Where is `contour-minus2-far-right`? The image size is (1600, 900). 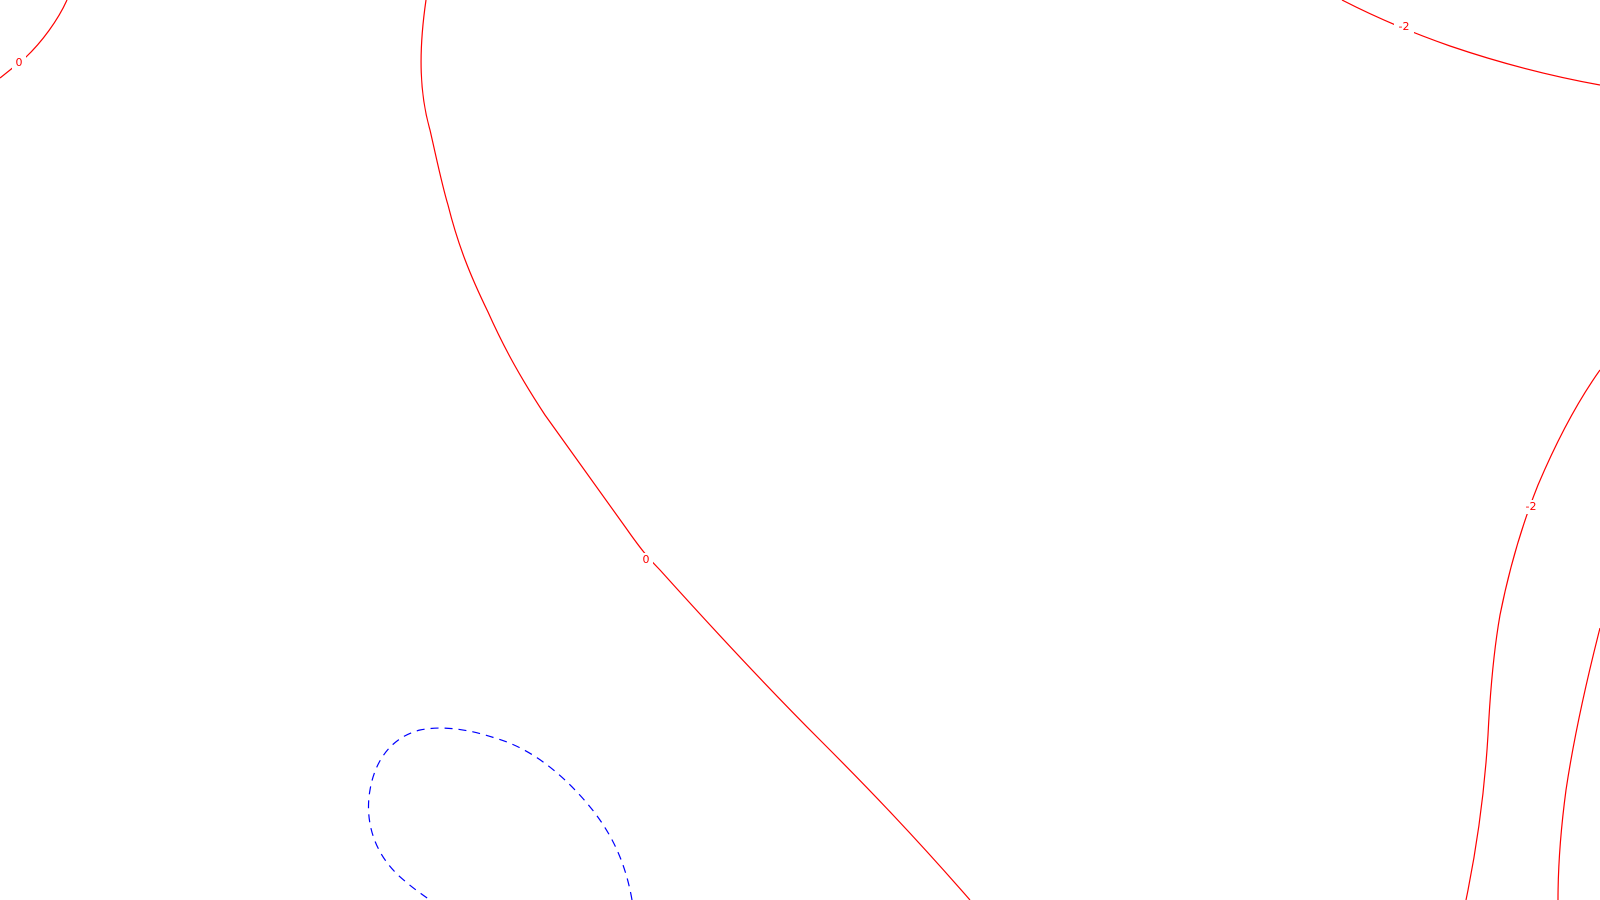 contour-minus2-far-right is located at coordinates (1578, 763).